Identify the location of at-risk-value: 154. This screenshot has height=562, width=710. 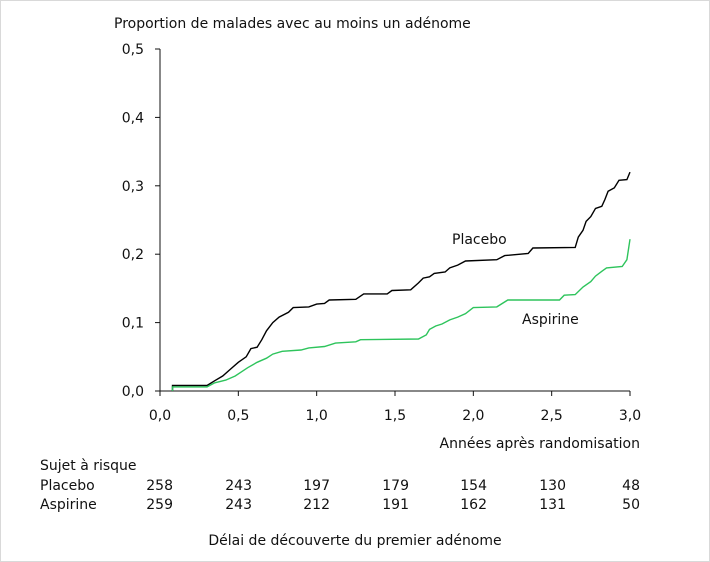
(473, 486).